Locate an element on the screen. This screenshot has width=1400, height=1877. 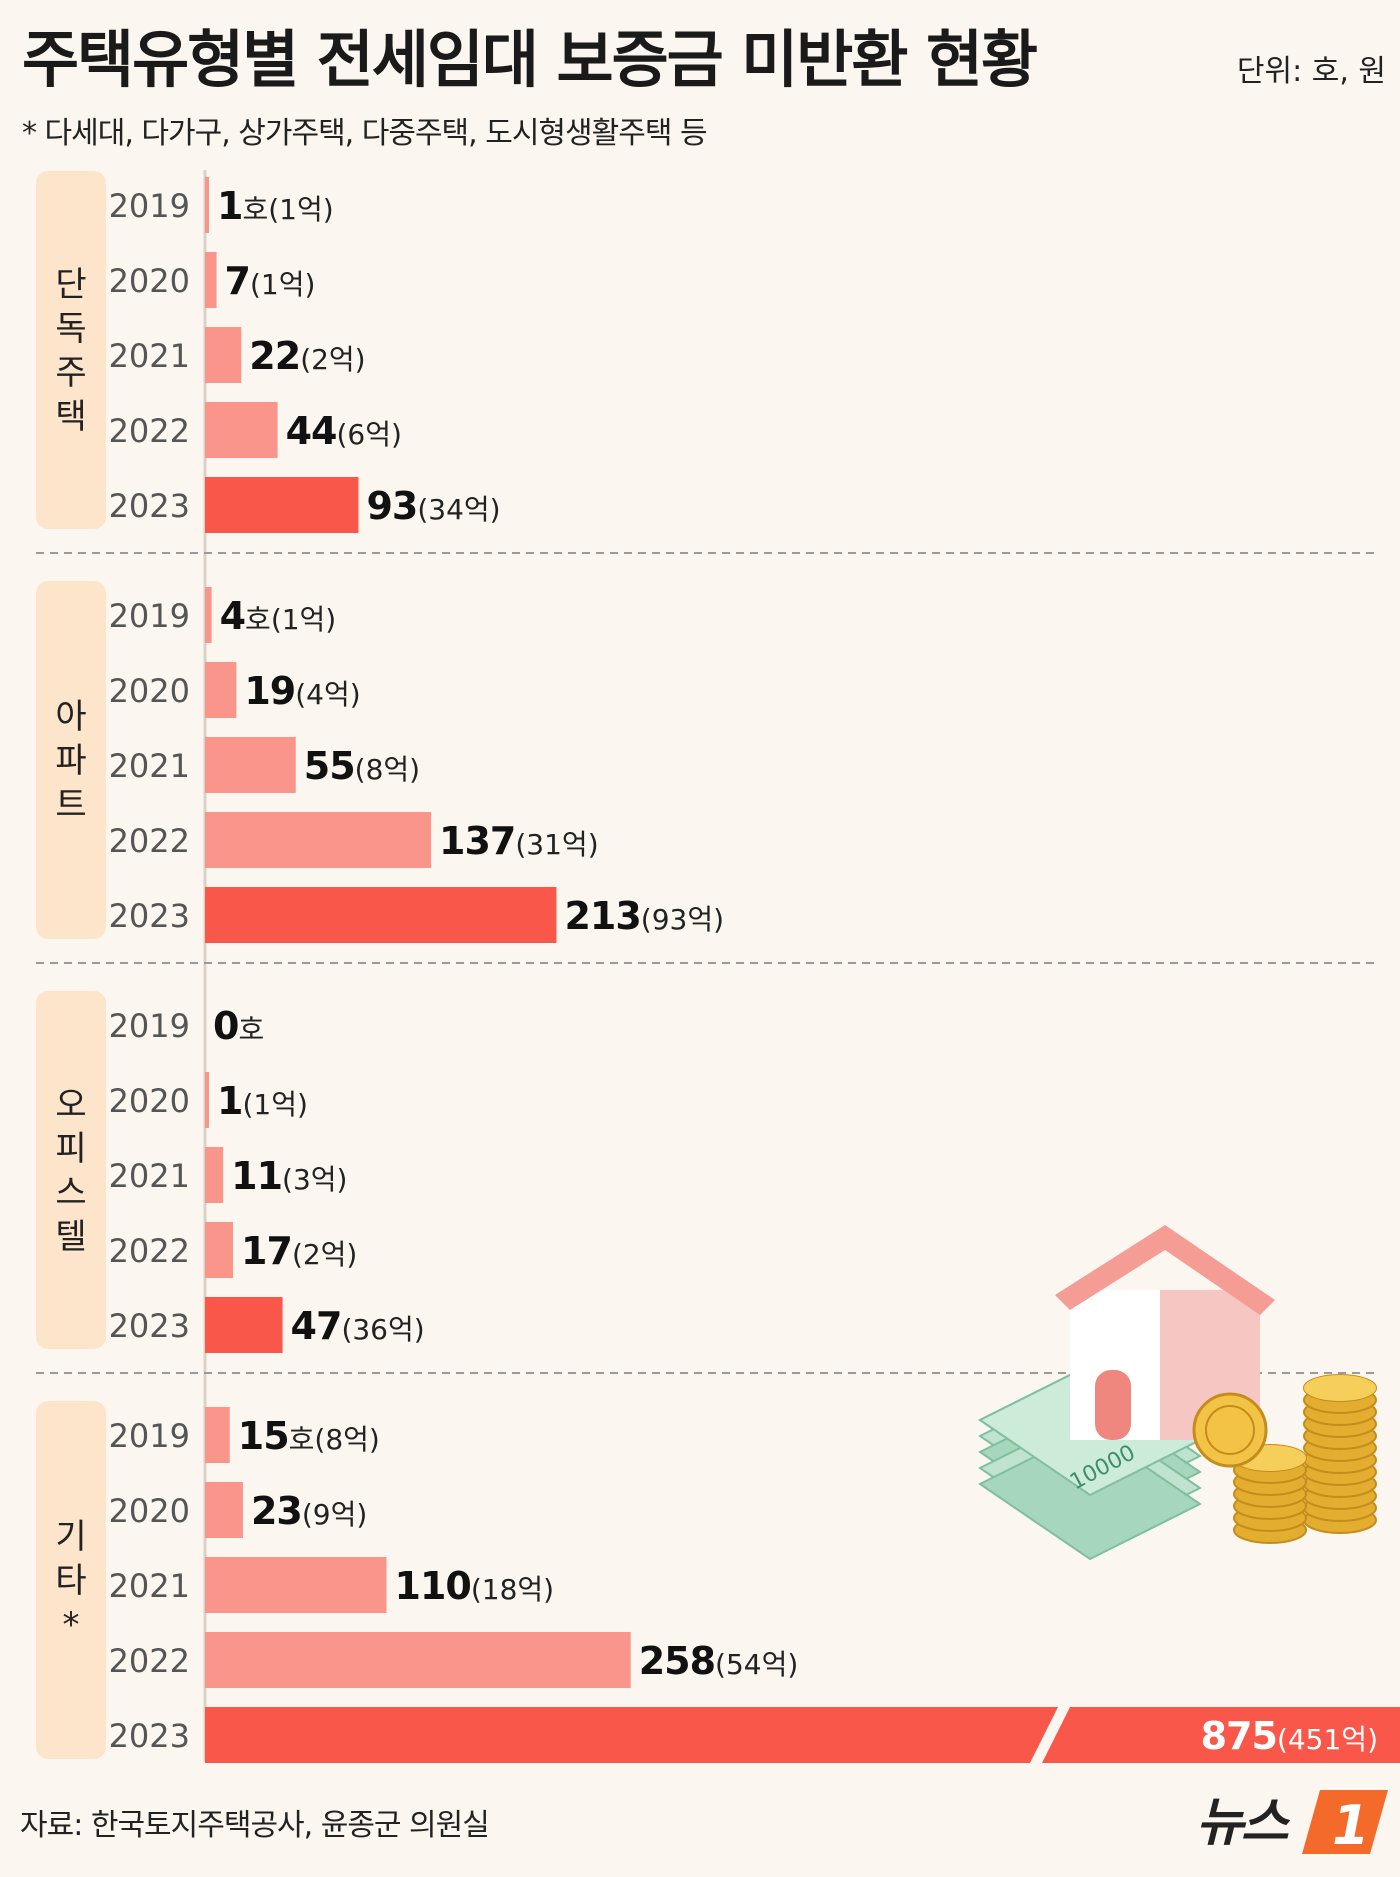
value-label: 4호(1억) is located at coordinates (278, 616).